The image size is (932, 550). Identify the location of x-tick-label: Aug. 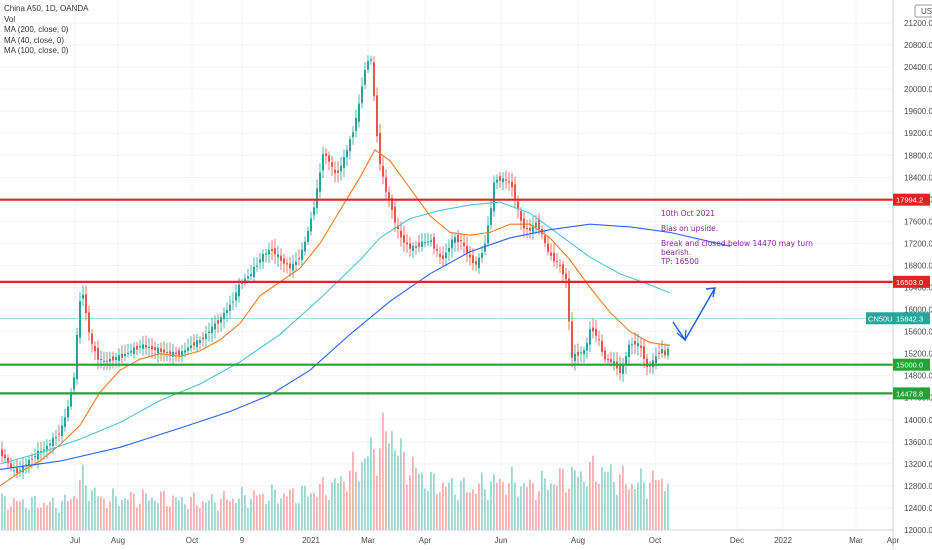
(118, 540).